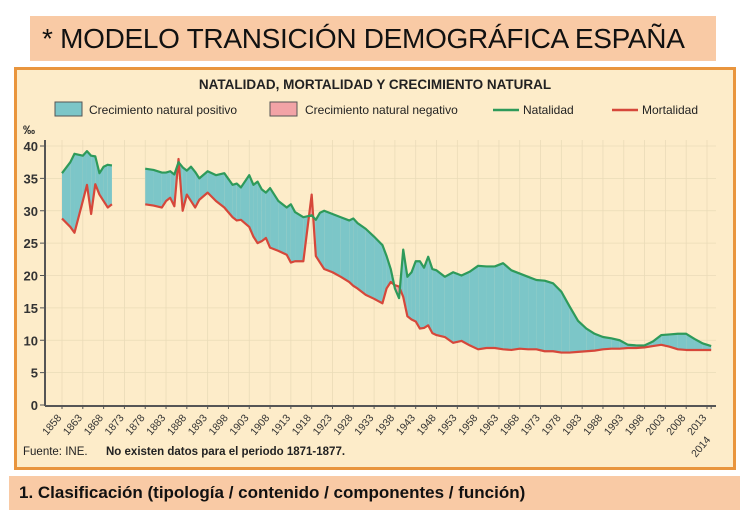 The height and width of the screenshot is (519, 745). Describe the element at coordinates (31, 276) in the screenshot. I see `y-tick-label: 20` at that location.